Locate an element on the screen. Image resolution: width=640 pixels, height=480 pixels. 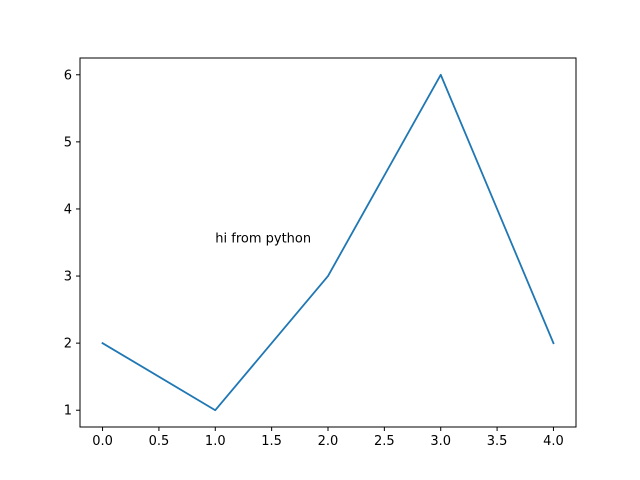
x-tick-label: 2.5 is located at coordinates (384, 441).